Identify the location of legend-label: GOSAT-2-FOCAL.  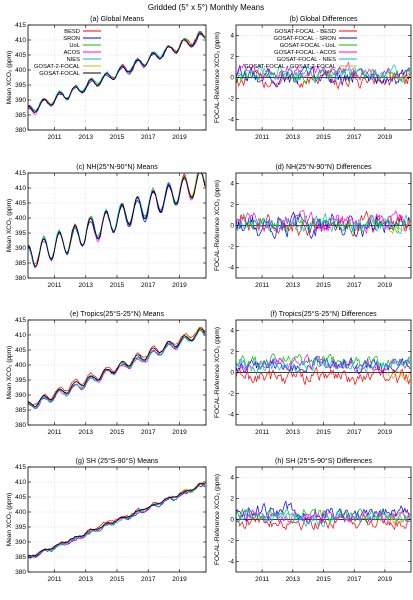
(57, 67).